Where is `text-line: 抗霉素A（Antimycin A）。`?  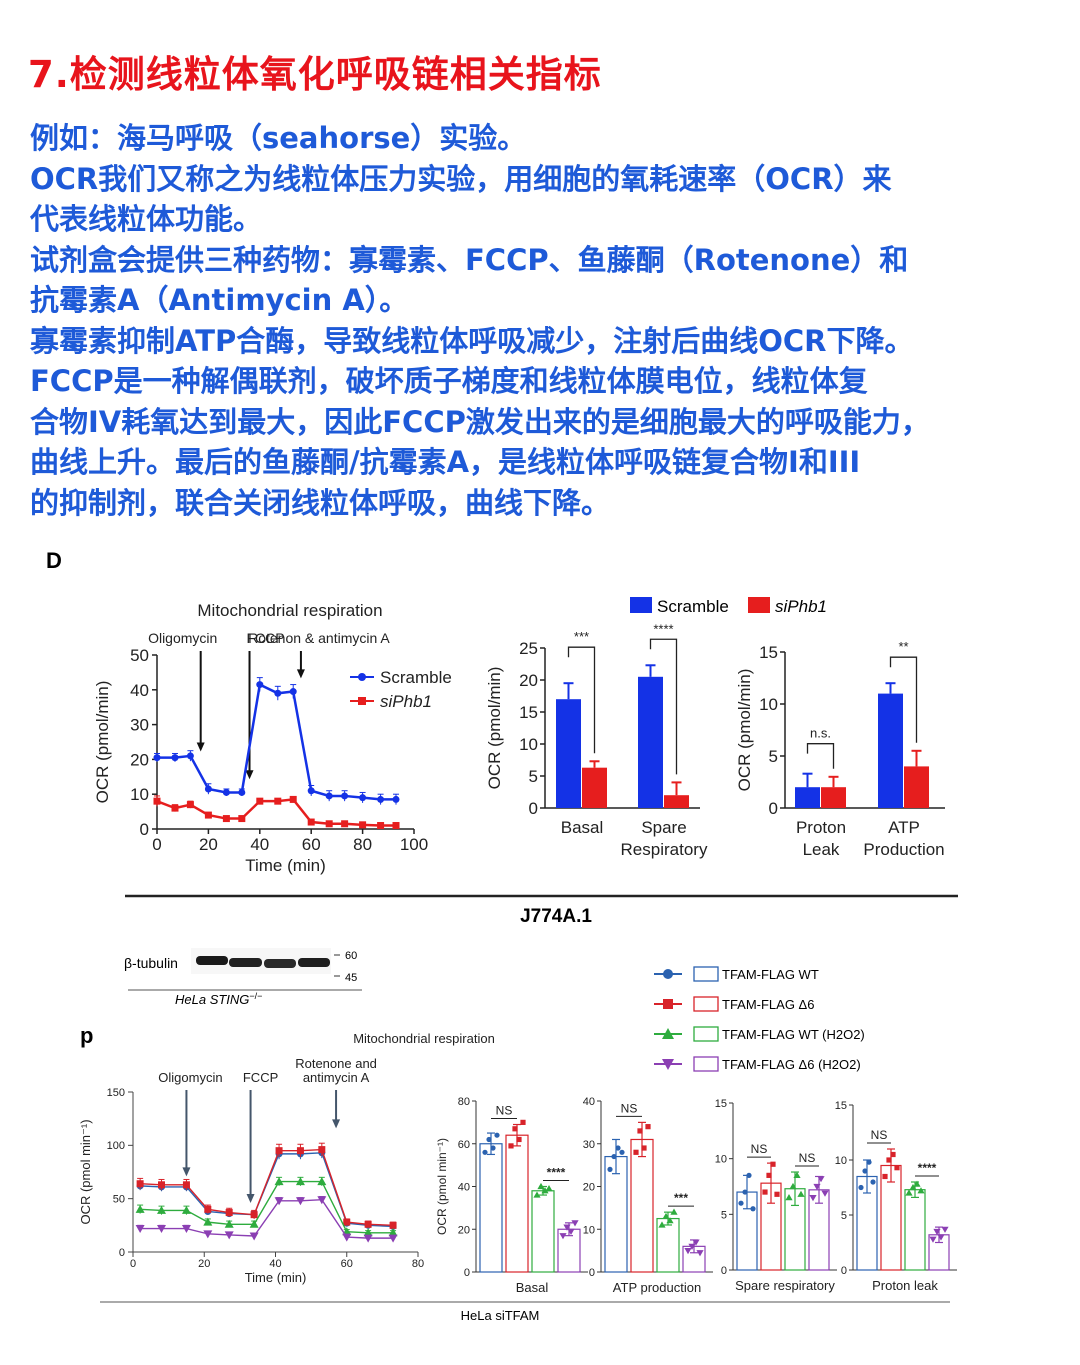 text-line: 抗霉素A（Antimycin A）。 is located at coordinates (219, 300).